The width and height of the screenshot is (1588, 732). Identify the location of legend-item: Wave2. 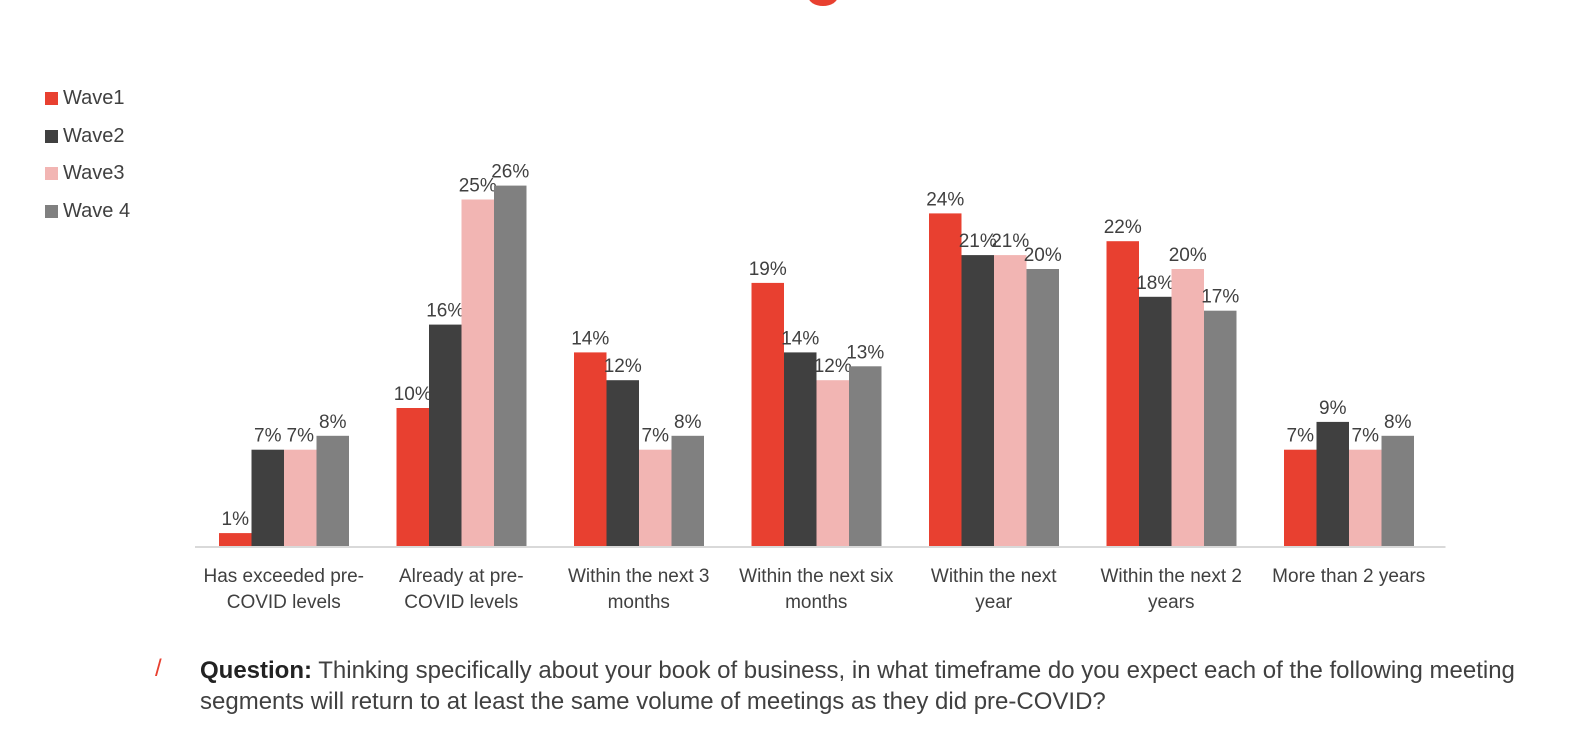
(87, 137).